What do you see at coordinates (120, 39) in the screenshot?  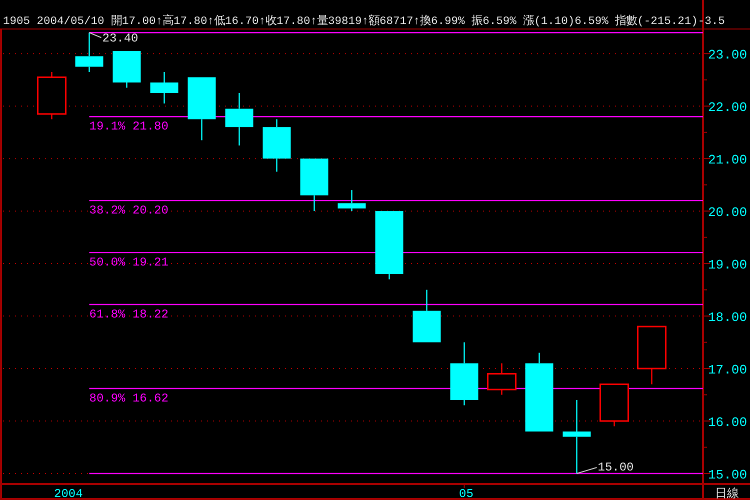 I see `annotation: 23.40` at bounding box center [120, 39].